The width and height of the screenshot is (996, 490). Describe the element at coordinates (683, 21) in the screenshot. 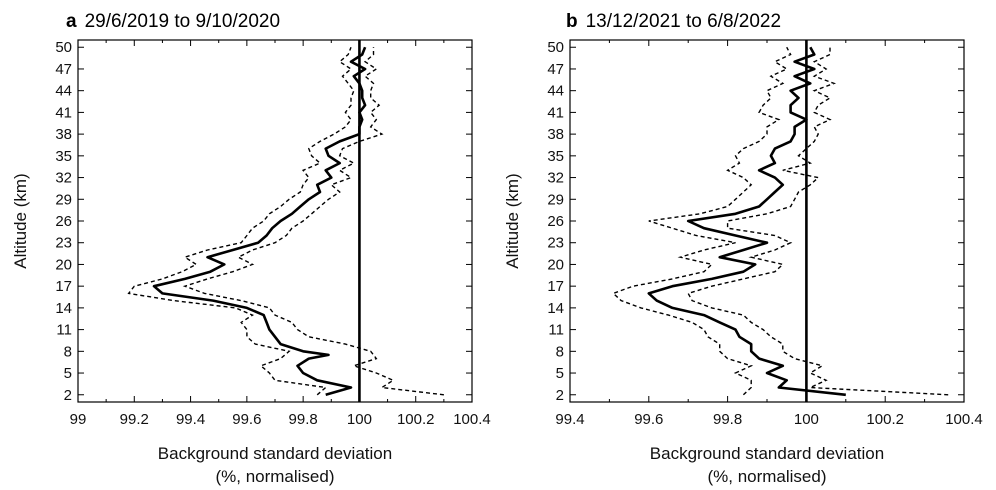

I see `panel-title: 13/12/2021 to 6/8/2022` at that location.